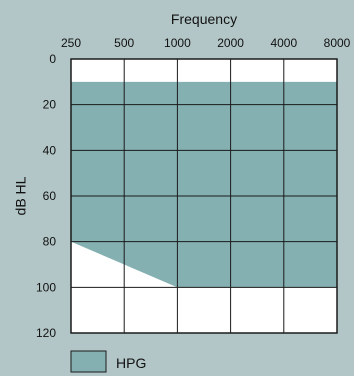  What do you see at coordinates (337, 43) in the screenshot?
I see `x-tick-label: 8000` at bounding box center [337, 43].